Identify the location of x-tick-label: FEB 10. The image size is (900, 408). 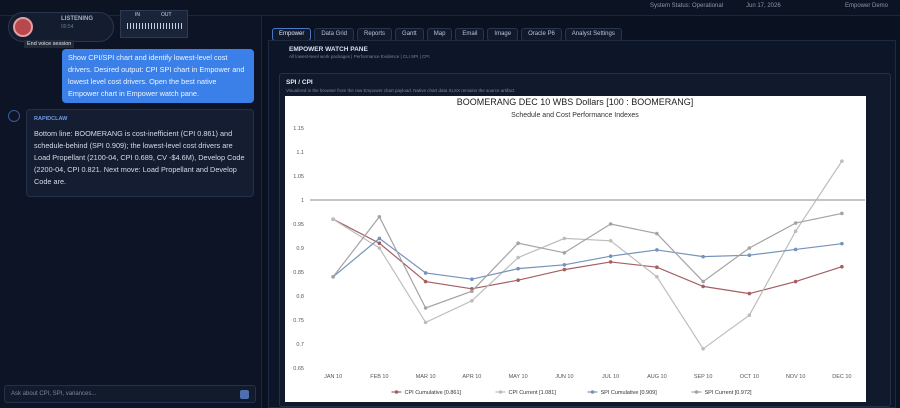
(379, 377).